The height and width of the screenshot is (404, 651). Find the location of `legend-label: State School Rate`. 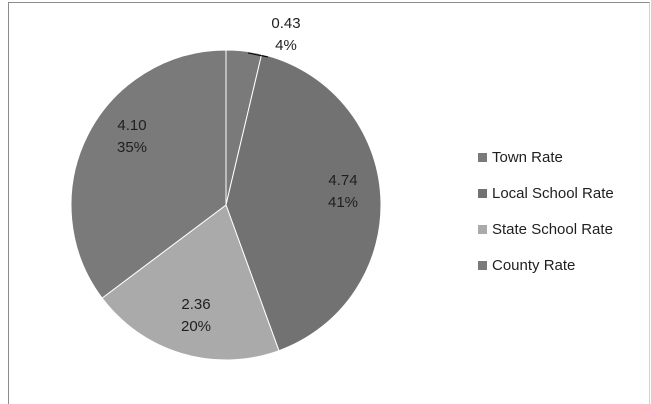

legend-label: State School Rate is located at coordinates (552, 229).